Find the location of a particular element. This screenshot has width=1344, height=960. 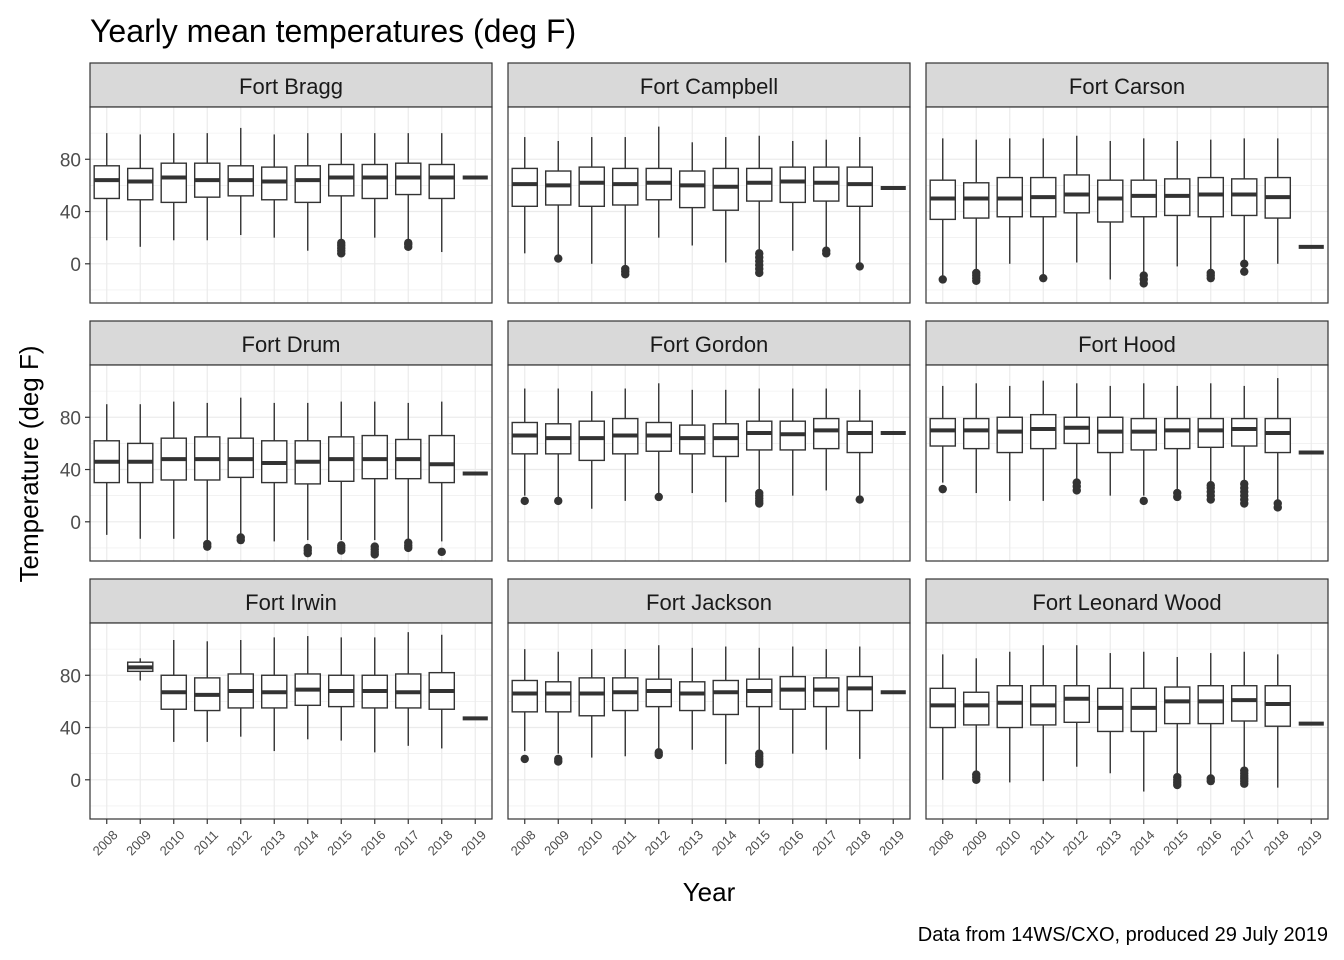

facet-strip-label: Fort Hood is located at coordinates (1127, 344).